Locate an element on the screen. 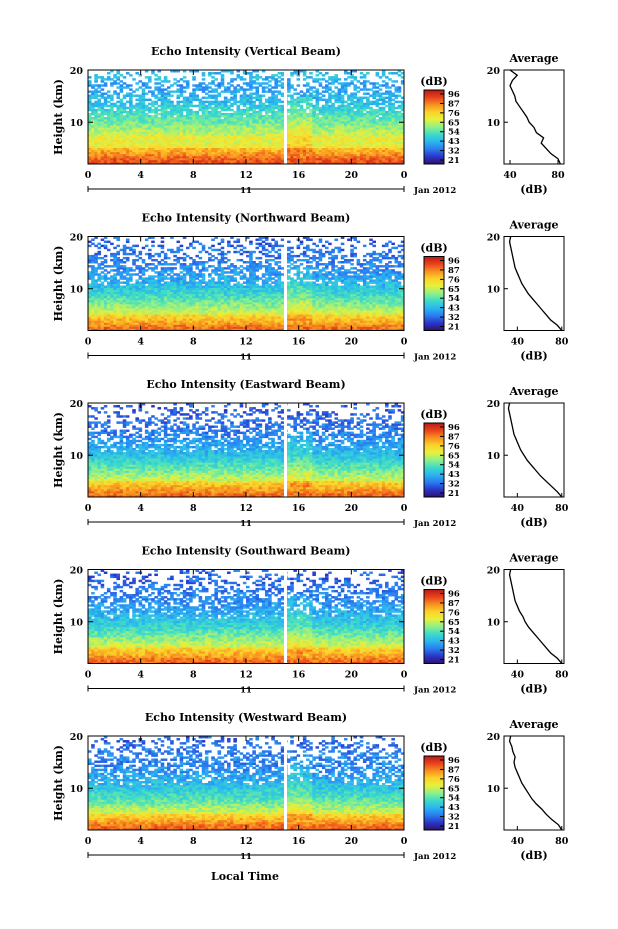  colorbar-tick-label: 54 is located at coordinates (454, 299).